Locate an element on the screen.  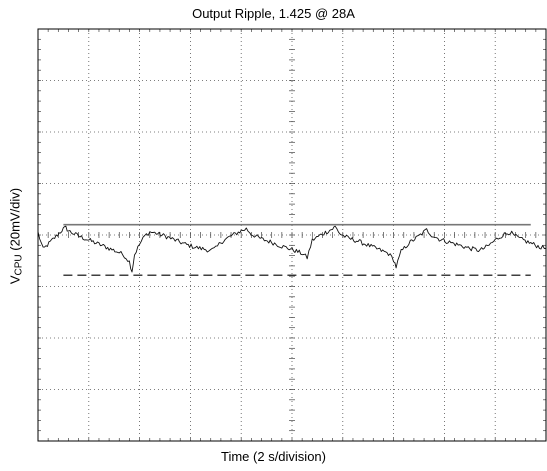
x-axis-label: Time (2 s/division) is located at coordinates (273, 456).